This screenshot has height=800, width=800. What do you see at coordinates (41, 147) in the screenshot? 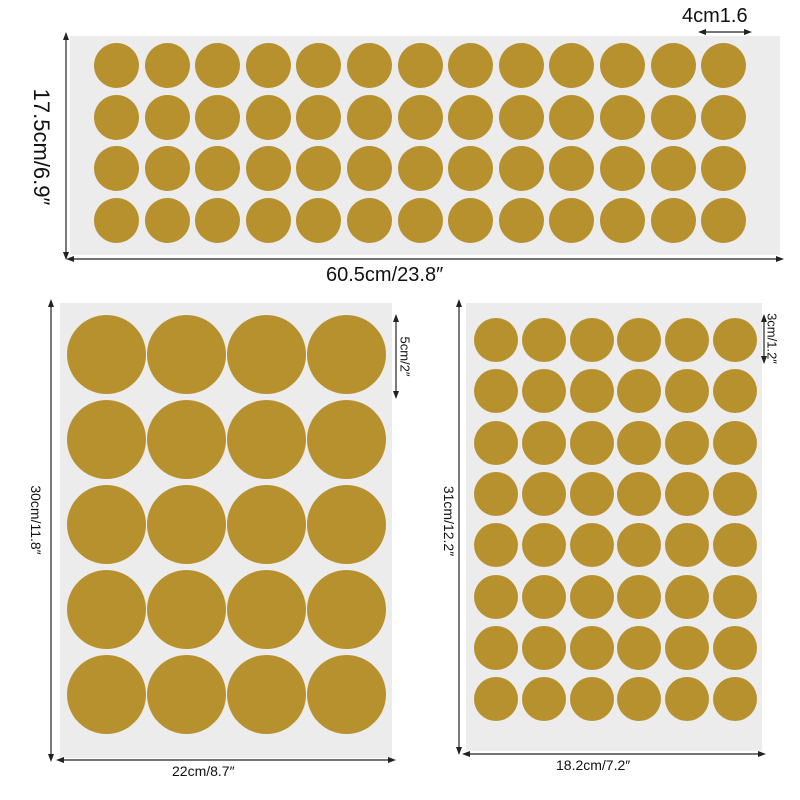
I see `sheet-a-height-label: 17.5cm/6.9″` at bounding box center [41, 147].